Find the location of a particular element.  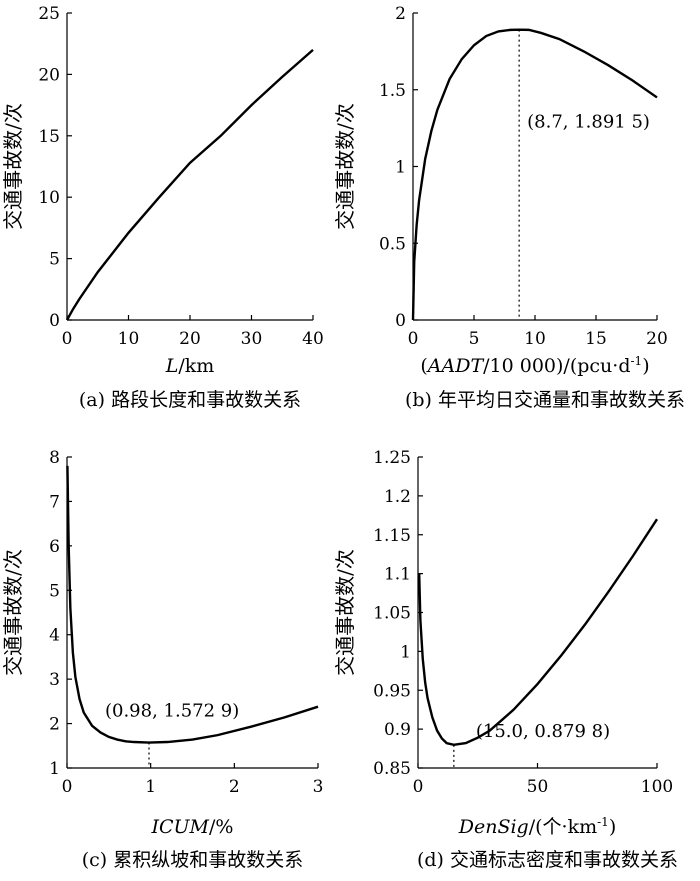

x-tick-label: 50 is located at coordinates (538, 787).